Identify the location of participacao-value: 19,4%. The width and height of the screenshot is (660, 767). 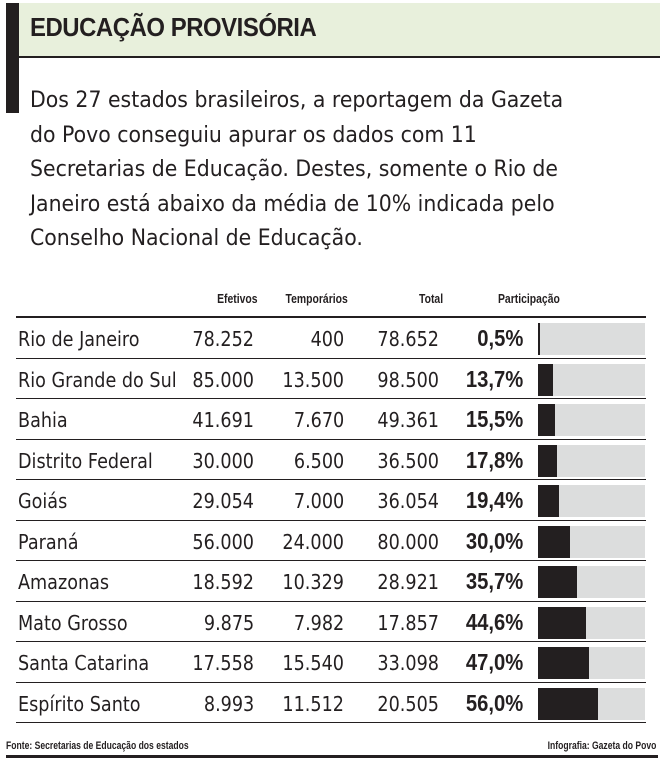
(494, 500).